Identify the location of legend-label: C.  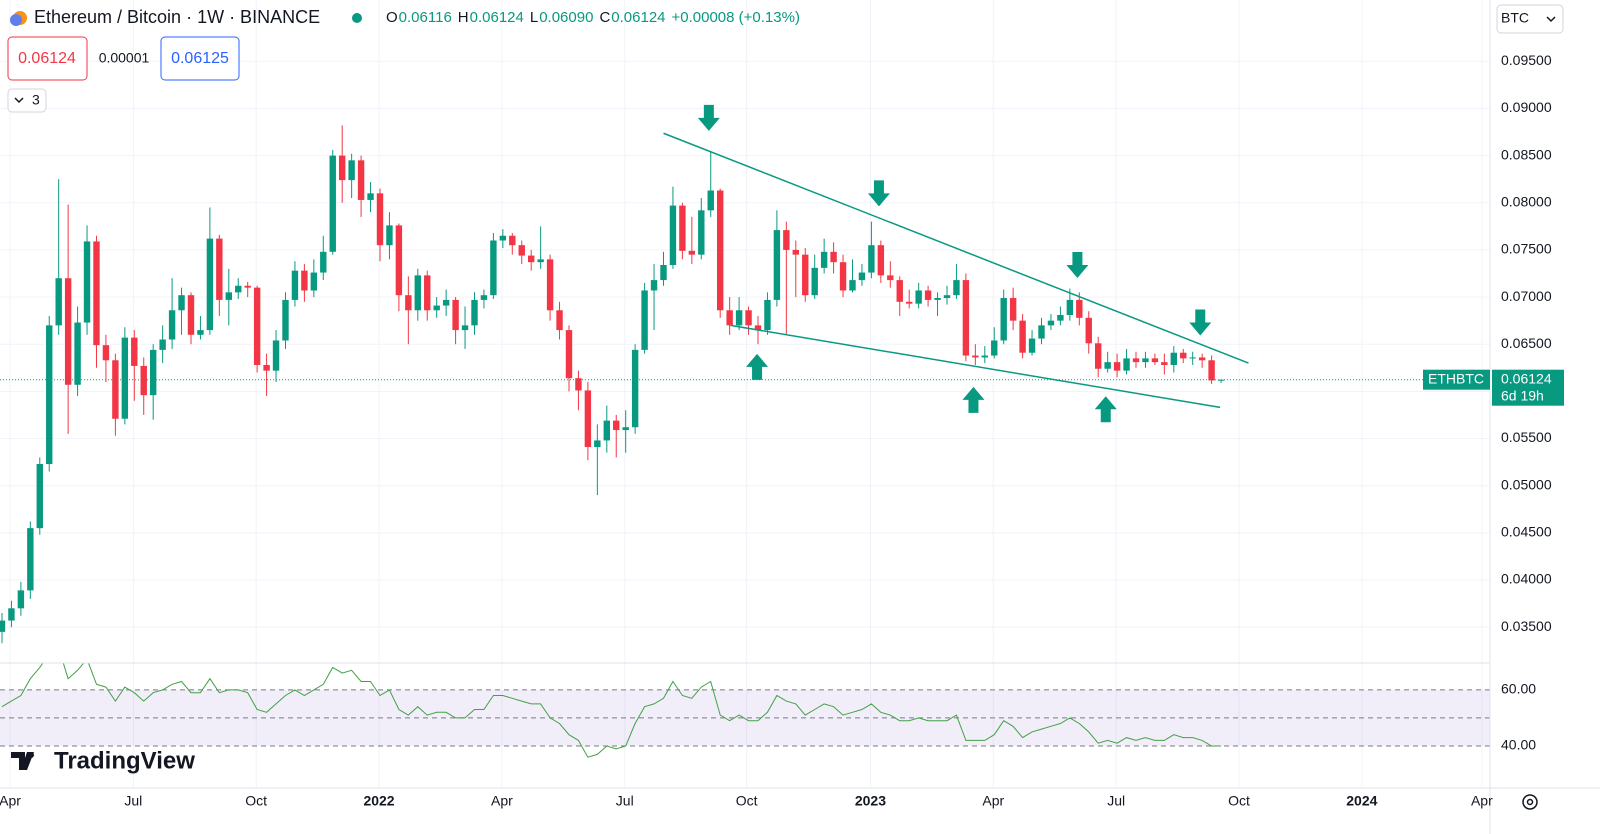
(604, 17).